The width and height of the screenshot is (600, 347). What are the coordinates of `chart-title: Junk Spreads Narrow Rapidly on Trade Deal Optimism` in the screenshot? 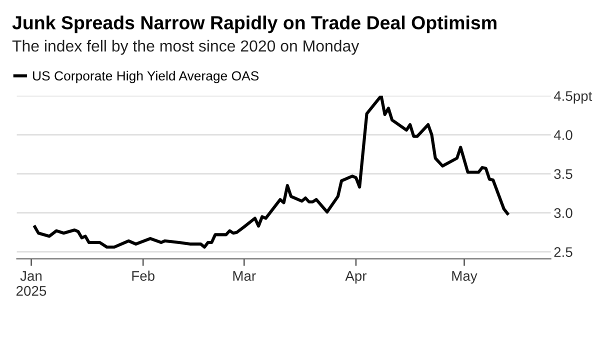 It's located at (254, 25).